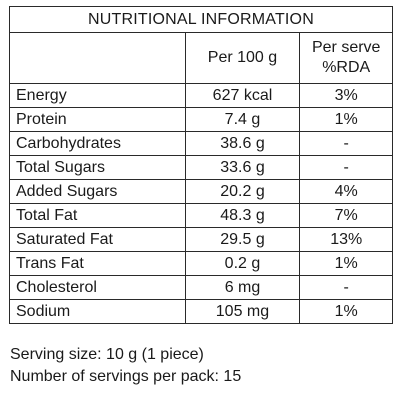 The image size is (400, 400). What do you see at coordinates (242, 239) in the screenshot?
I see `nutrient-per-100g: 29.5 g` at bounding box center [242, 239].